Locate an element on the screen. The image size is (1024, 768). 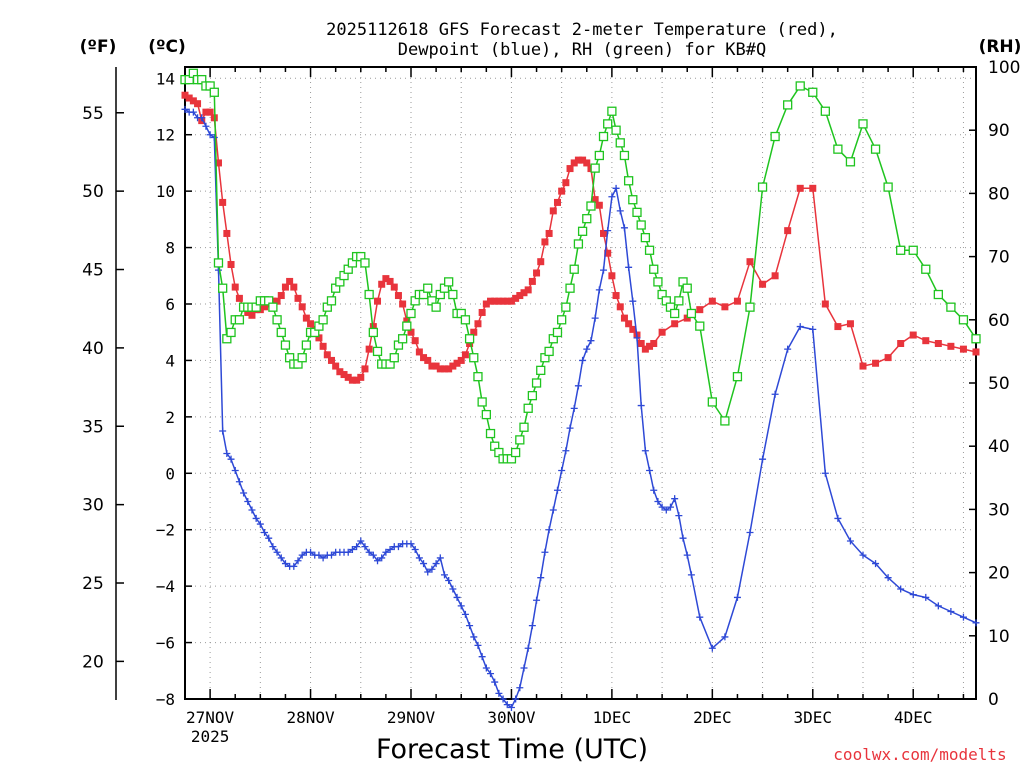
fahrenheit-tick-label: 25 is located at coordinates (93, 584).